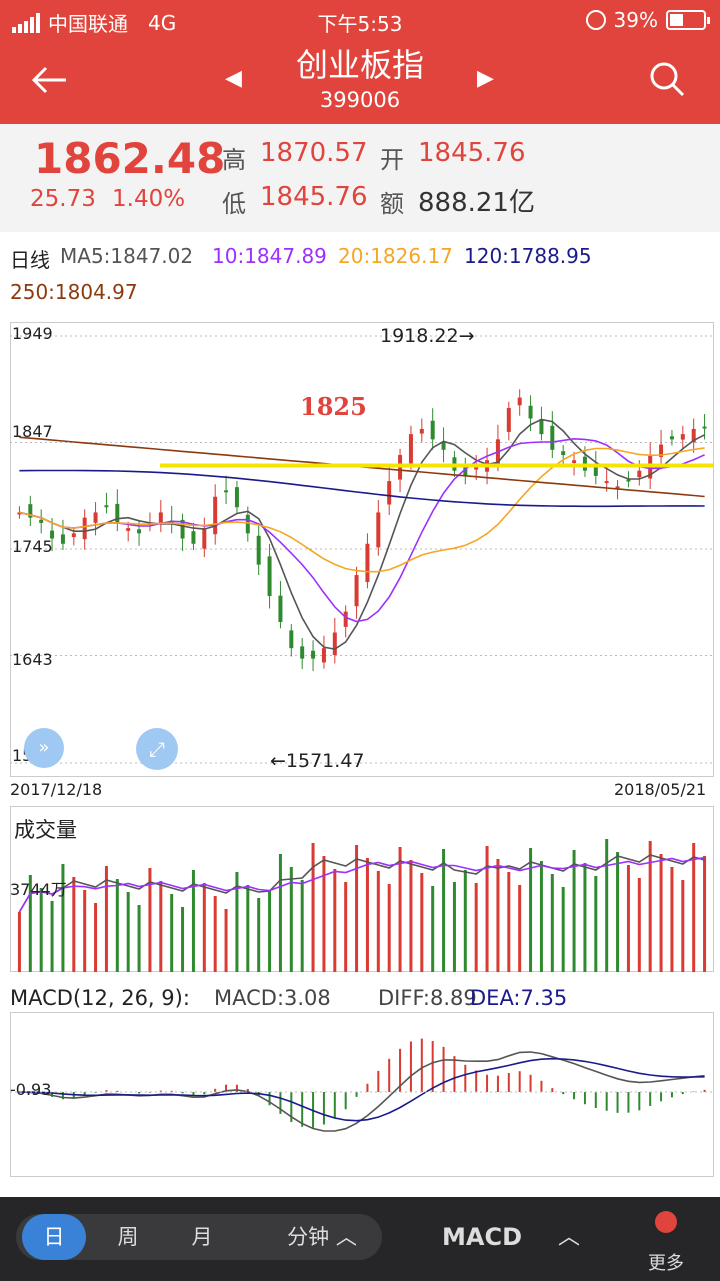  What do you see at coordinates (272, 998) in the screenshot?
I see `macd-value: MACD:3.08` at bounding box center [272, 998].